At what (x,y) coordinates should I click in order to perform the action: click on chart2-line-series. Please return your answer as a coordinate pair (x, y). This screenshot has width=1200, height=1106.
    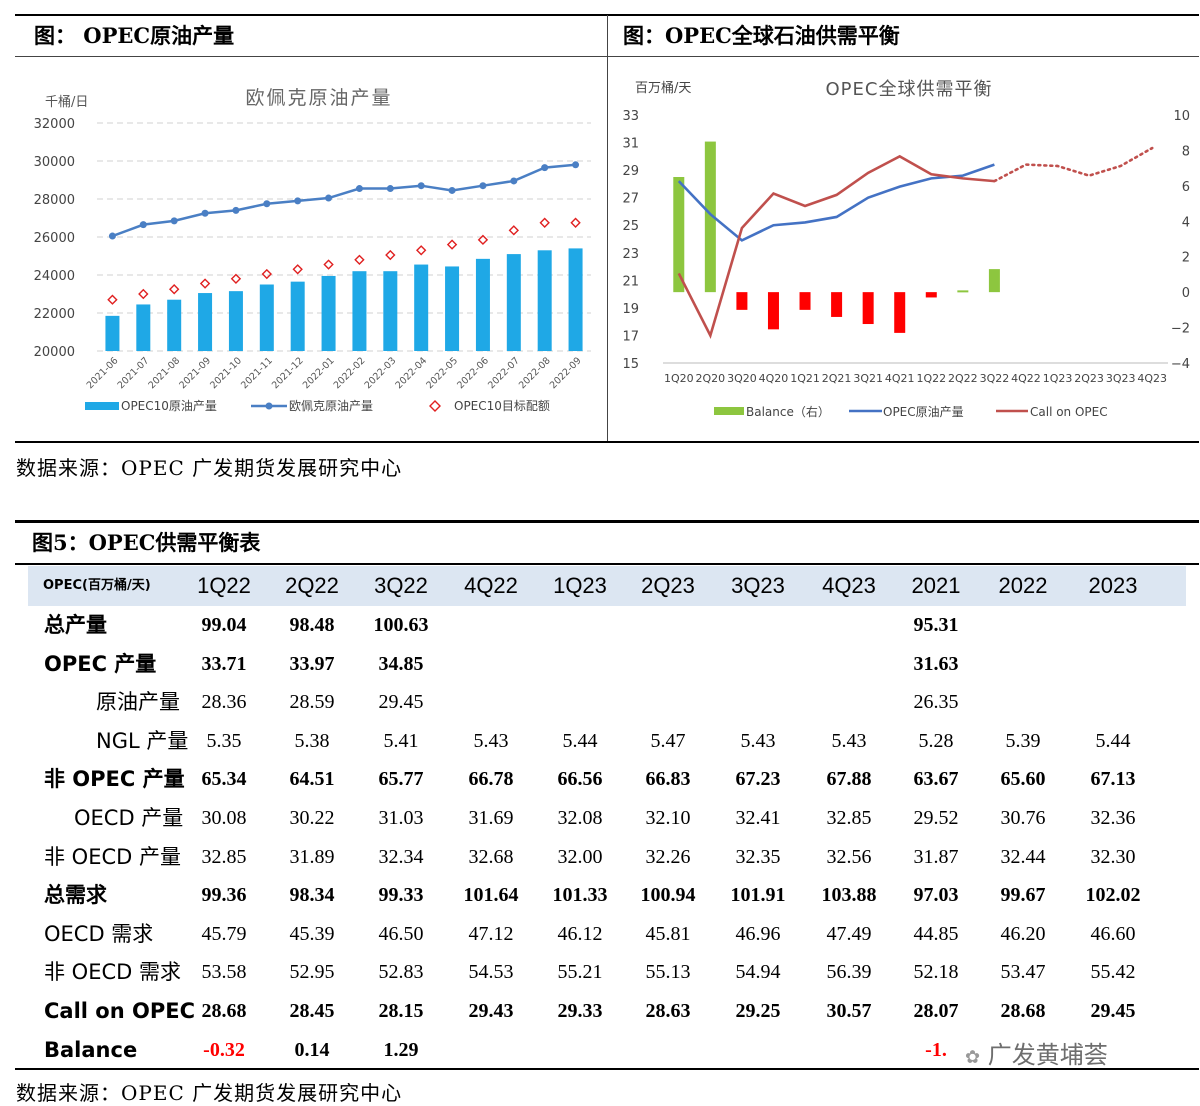
    Looking at the image, I should click on (836, 202).